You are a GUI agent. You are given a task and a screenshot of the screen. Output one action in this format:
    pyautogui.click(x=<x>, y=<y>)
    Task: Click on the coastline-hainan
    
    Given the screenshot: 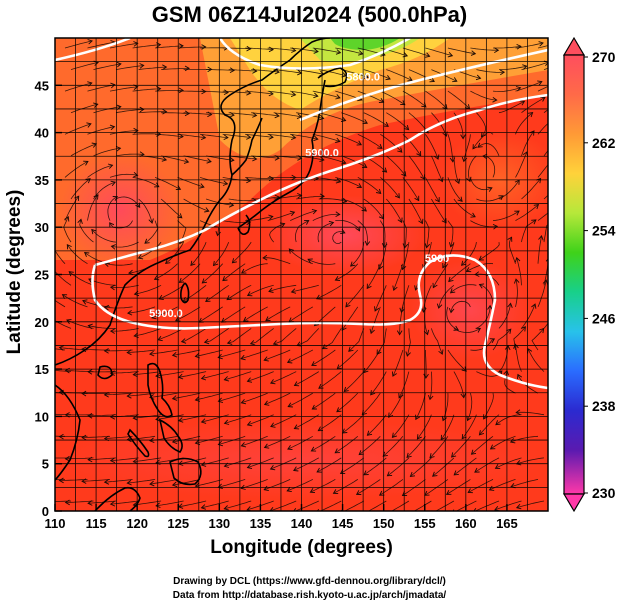 What is the action you would take?
    pyautogui.click(x=105, y=372)
    